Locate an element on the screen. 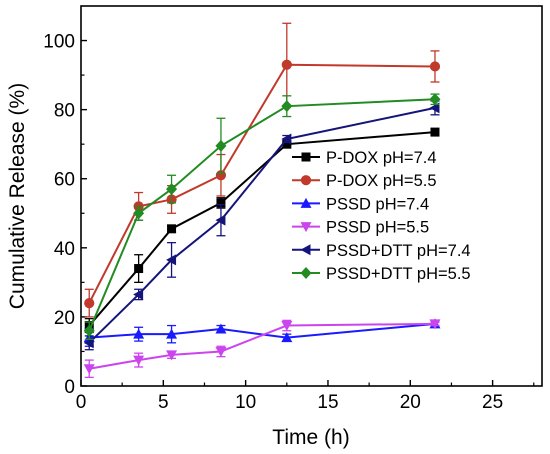 Image resolution: width=550 pixels, height=454 pixels. x-tick-label: 5 is located at coordinates (163, 402).